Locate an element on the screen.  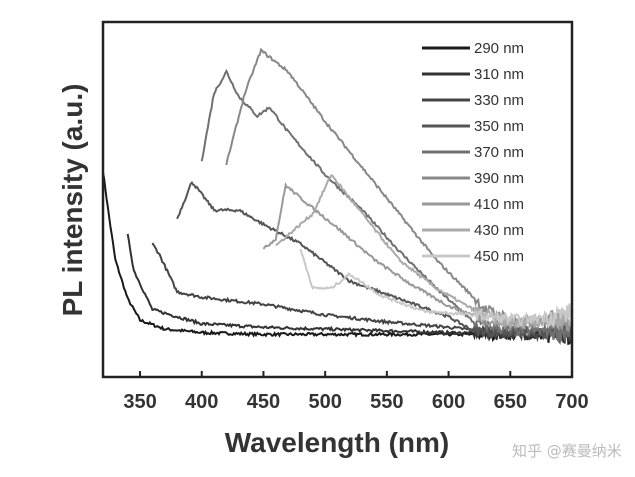
x-tick-label: 550 is located at coordinates (386, 402).